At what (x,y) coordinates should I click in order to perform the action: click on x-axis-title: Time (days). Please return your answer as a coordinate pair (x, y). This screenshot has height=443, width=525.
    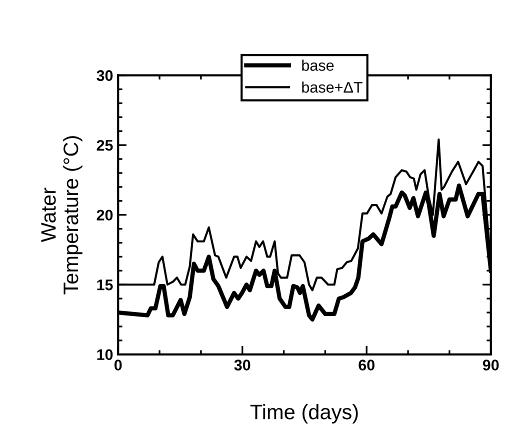
    Looking at the image, I should click on (304, 414).